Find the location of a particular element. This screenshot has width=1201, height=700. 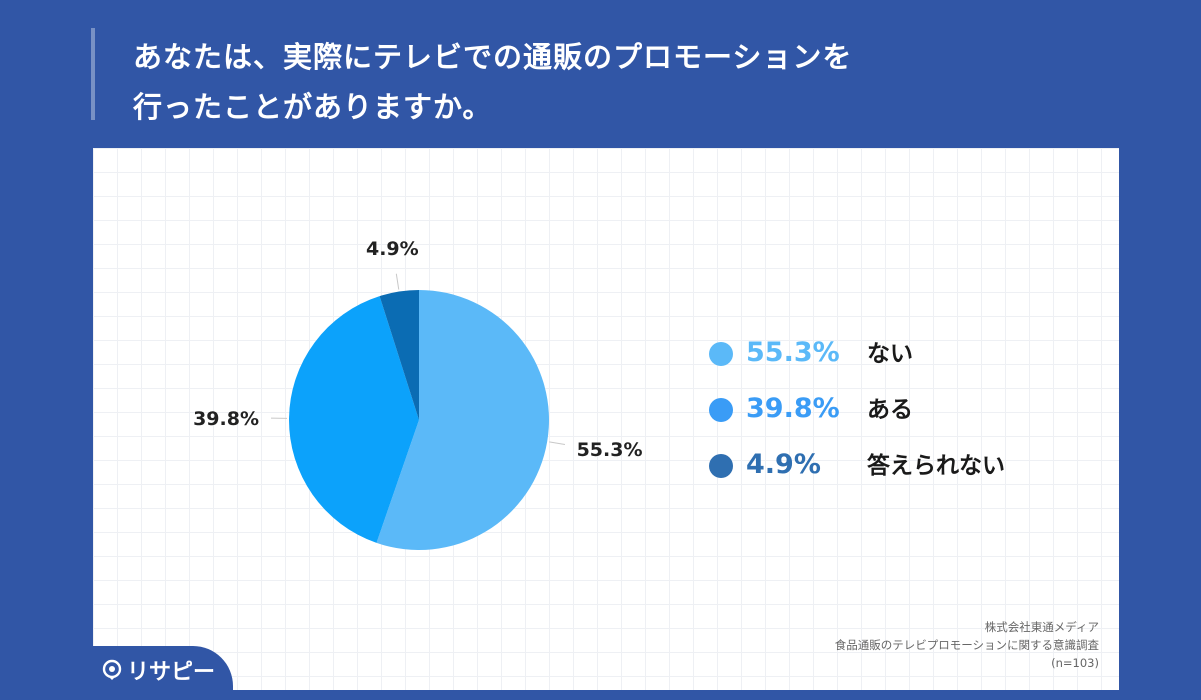

brand-logo: リサピー is located at coordinates (163, 668).